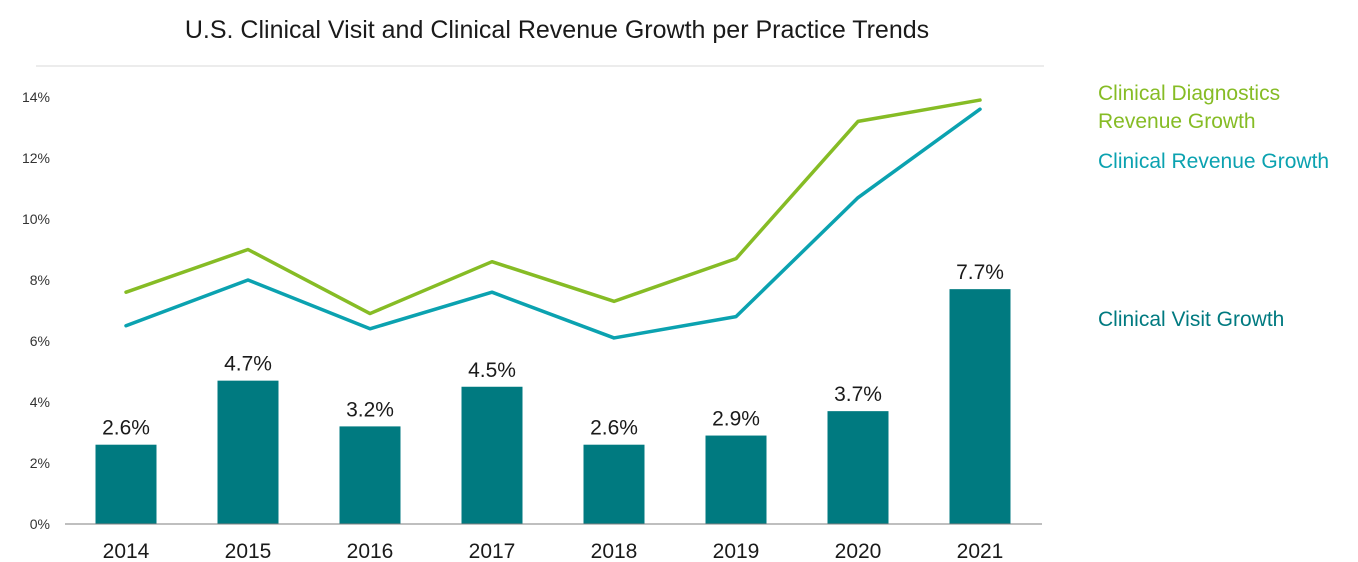 The width and height of the screenshot is (1358, 562). I want to click on x-tick-label: 2018, so click(614, 551).